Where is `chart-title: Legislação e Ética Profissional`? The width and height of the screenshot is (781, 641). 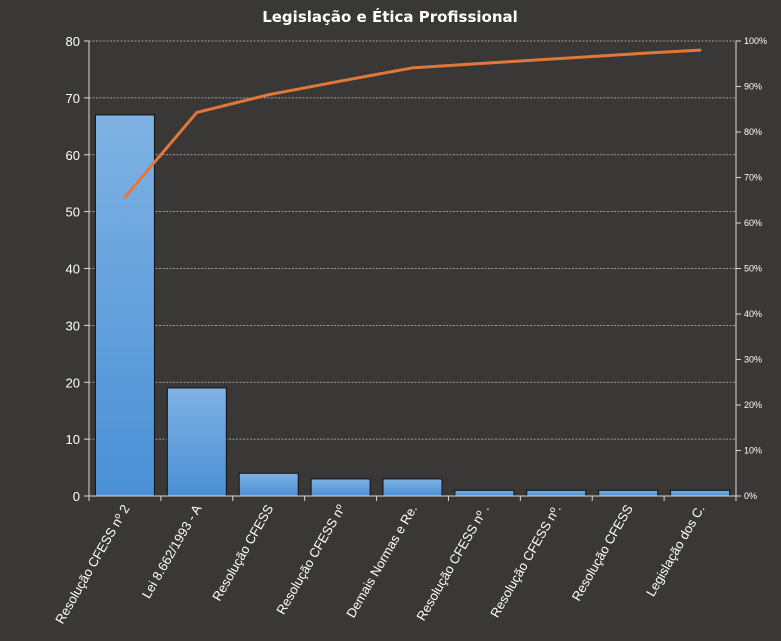 chart-title: Legislação e Ética Profissional is located at coordinates (390, 16).